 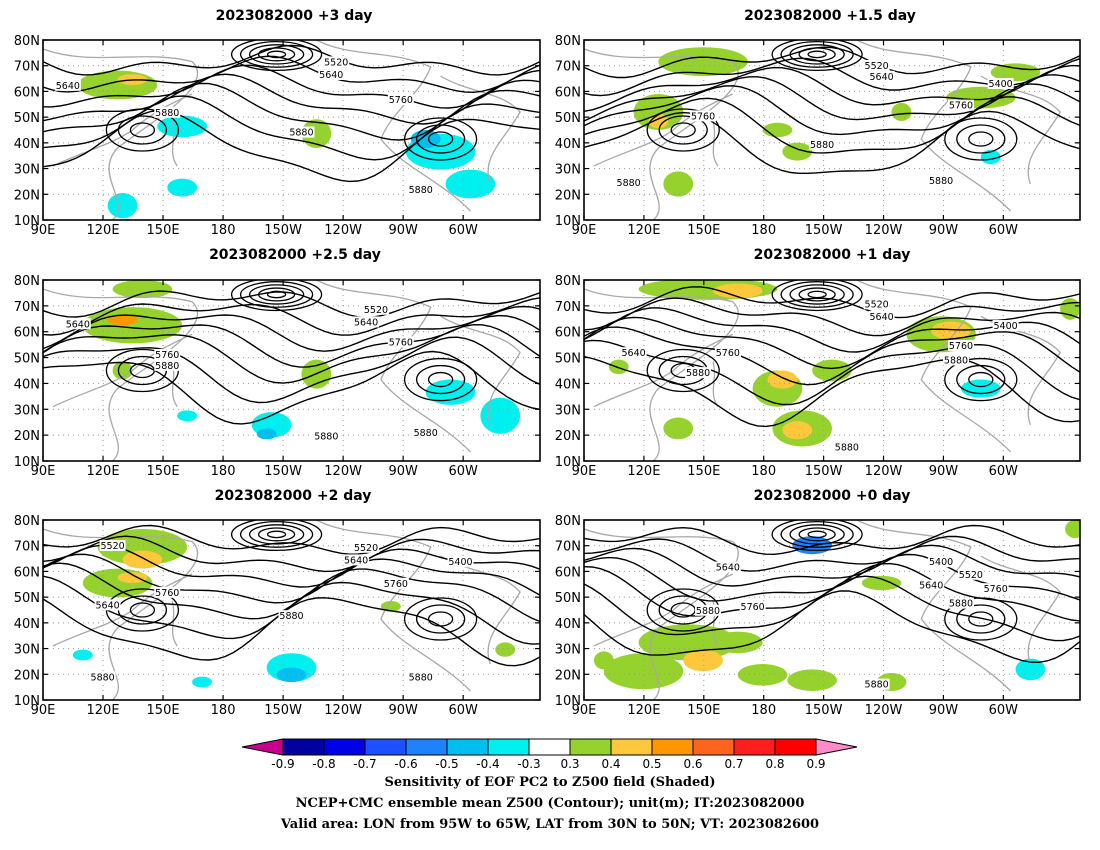 What do you see at coordinates (293, 496) in the screenshot?
I see `panel-title: 2023082000 +2 day` at bounding box center [293, 496].